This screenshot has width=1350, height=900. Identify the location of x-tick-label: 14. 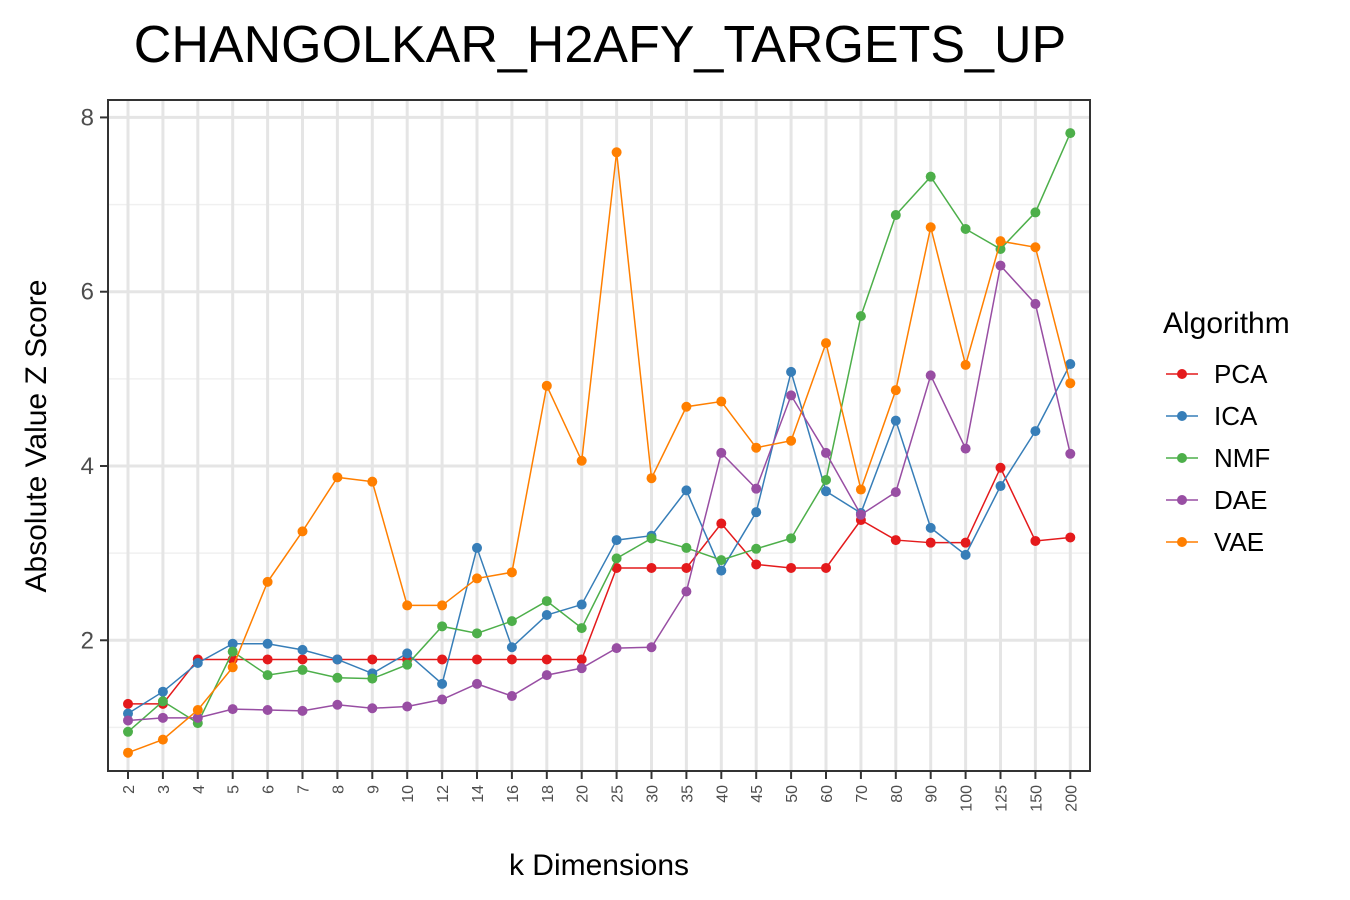
(478, 794).